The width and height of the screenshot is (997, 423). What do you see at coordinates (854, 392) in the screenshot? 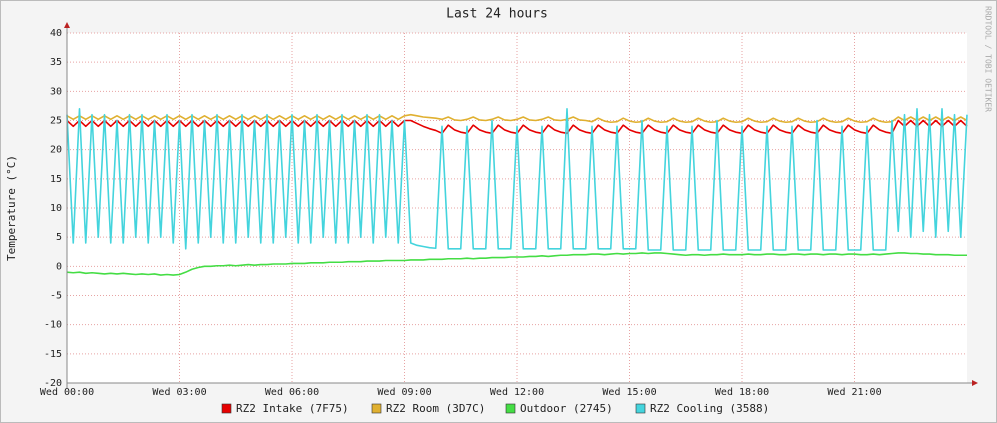
I see `x-tick-label: Wed 21:00` at bounding box center [854, 392].